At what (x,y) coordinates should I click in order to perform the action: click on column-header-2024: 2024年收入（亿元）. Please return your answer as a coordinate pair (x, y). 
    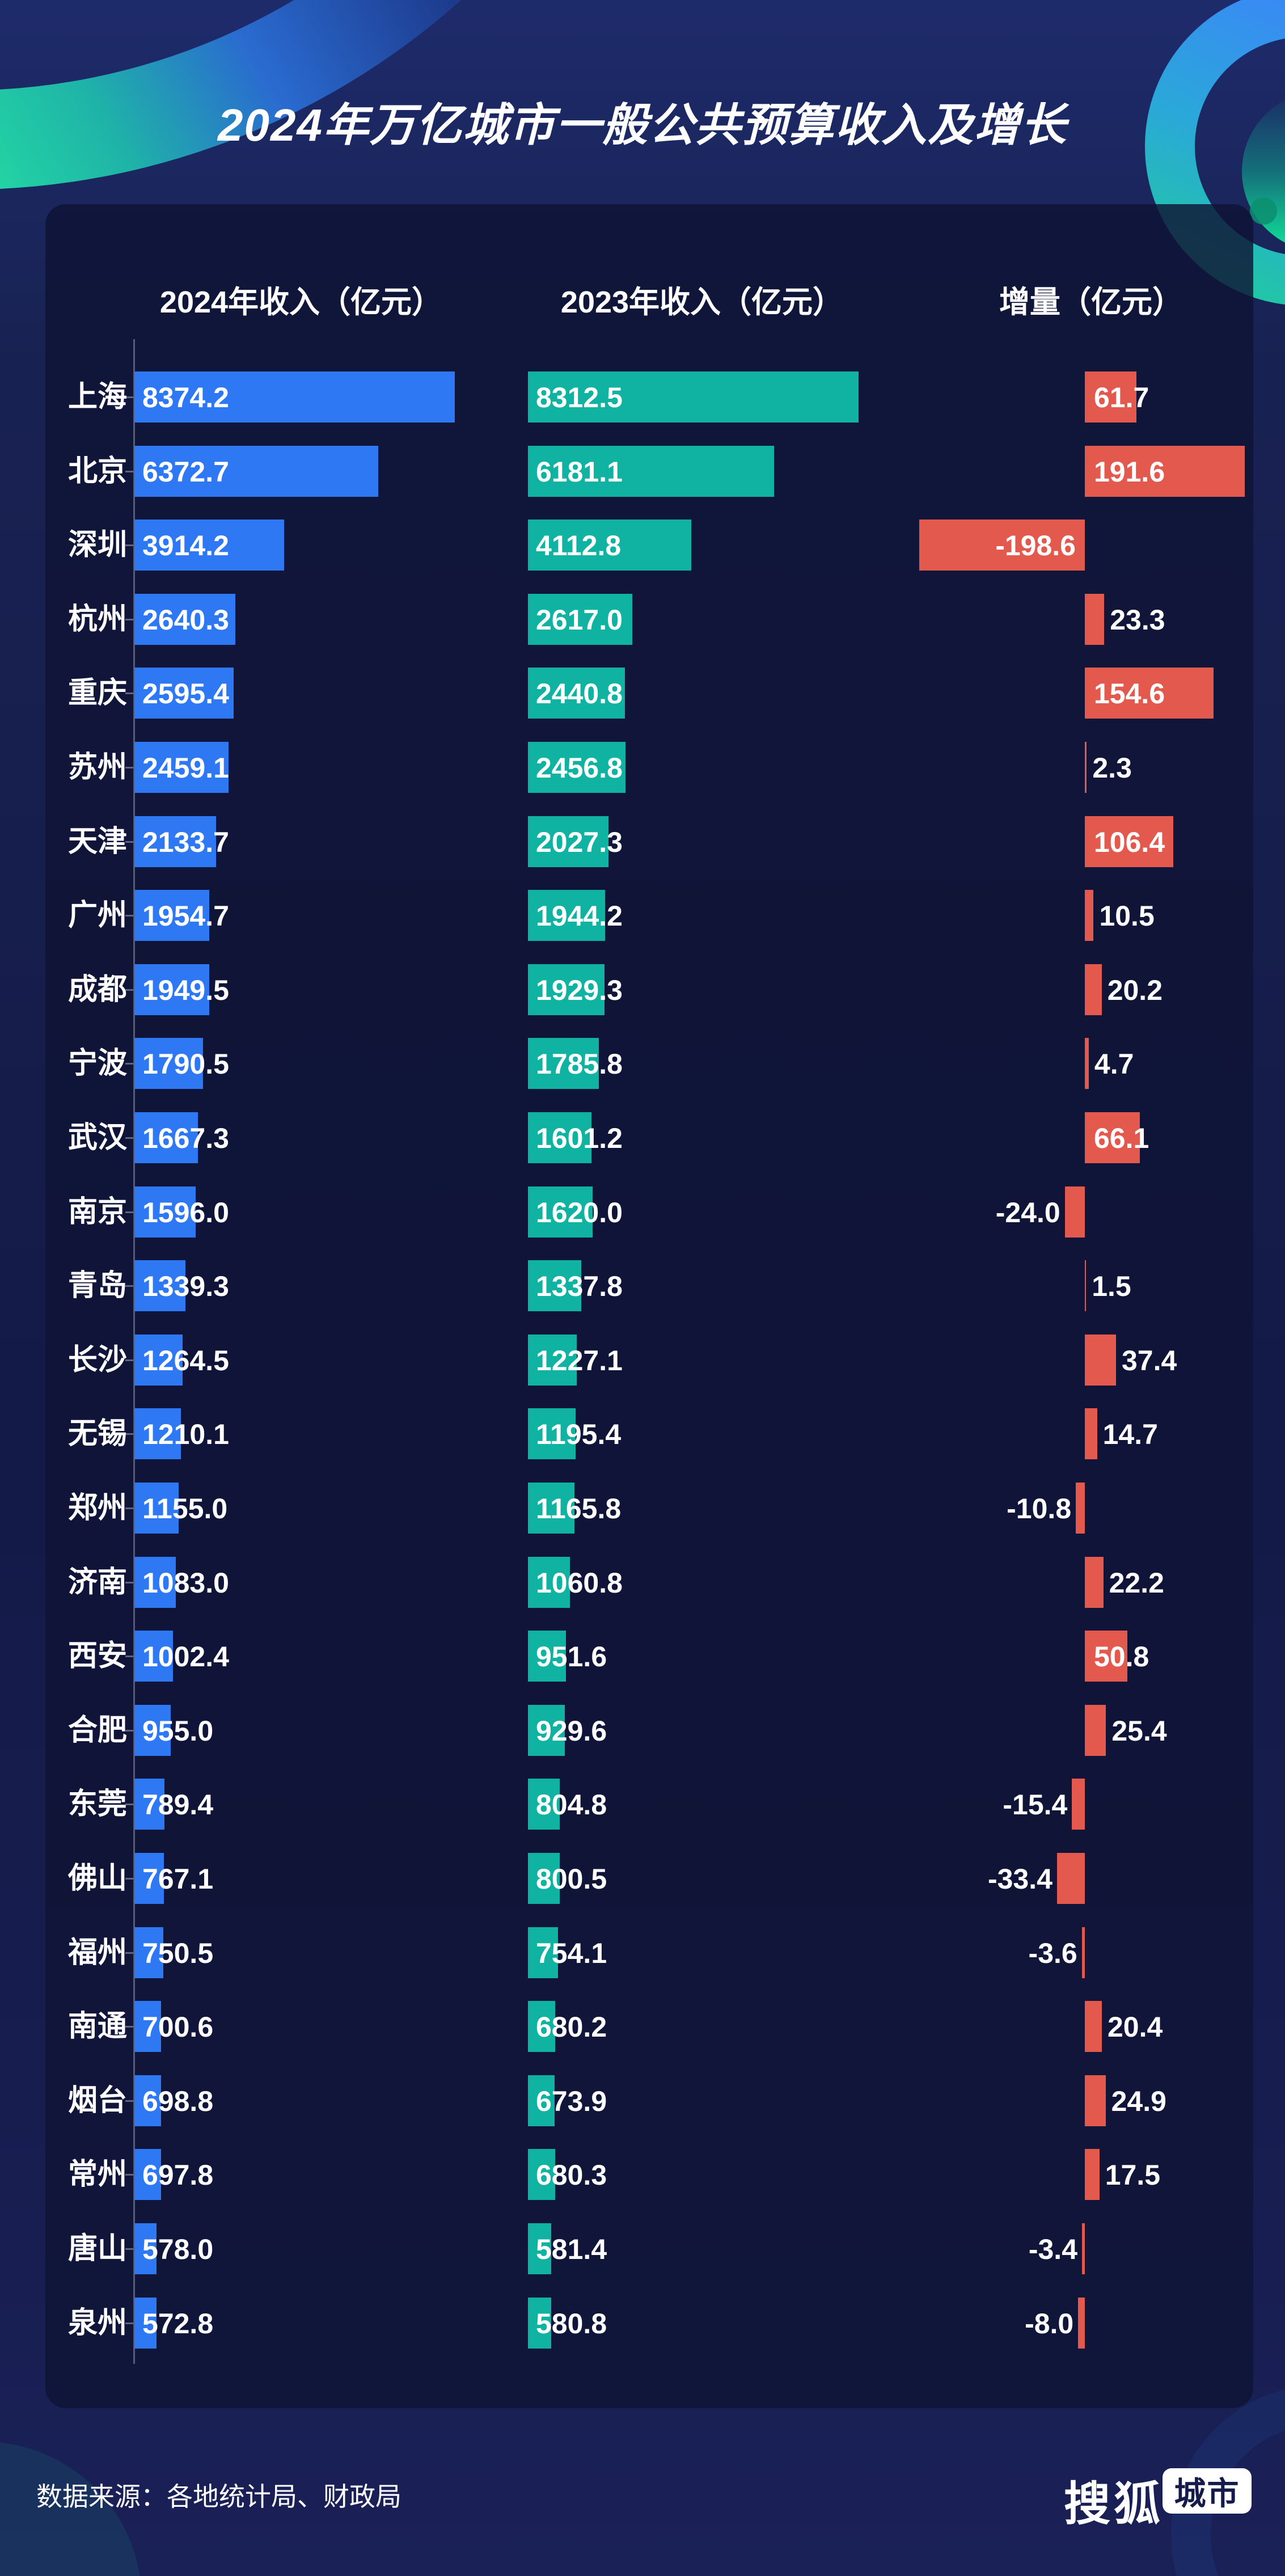
    Looking at the image, I should click on (301, 302).